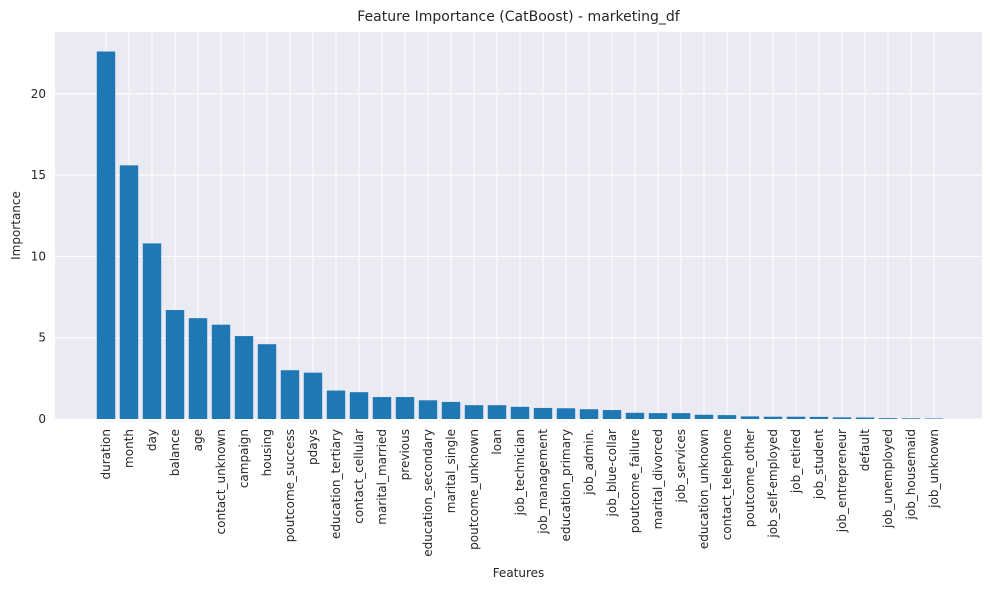 Image resolution: width=989 pixels, height=590 pixels. I want to click on bar-day, so click(152, 331).